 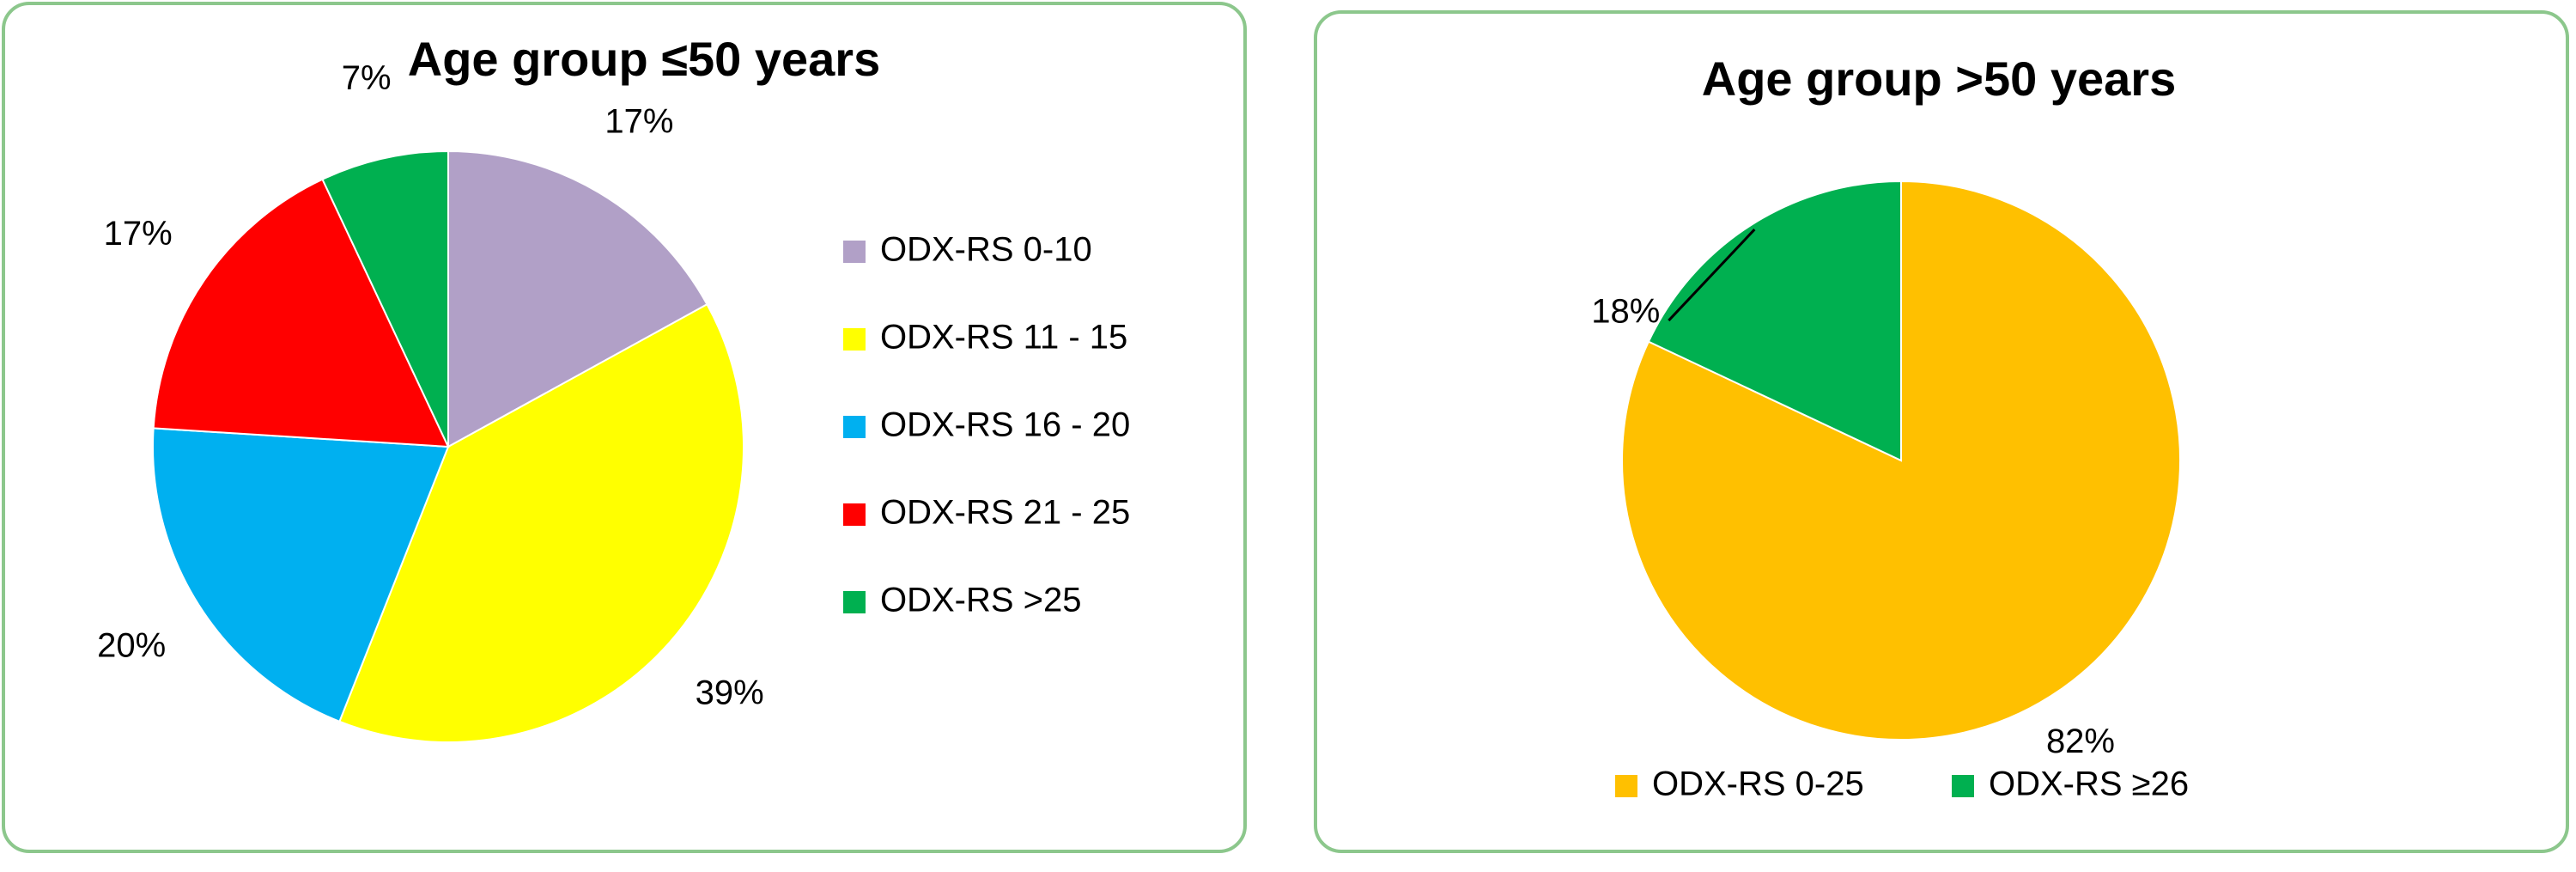 What do you see at coordinates (1758, 784) in the screenshot?
I see `legend-label: ODX-RS 0-25` at bounding box center [1758, 784].